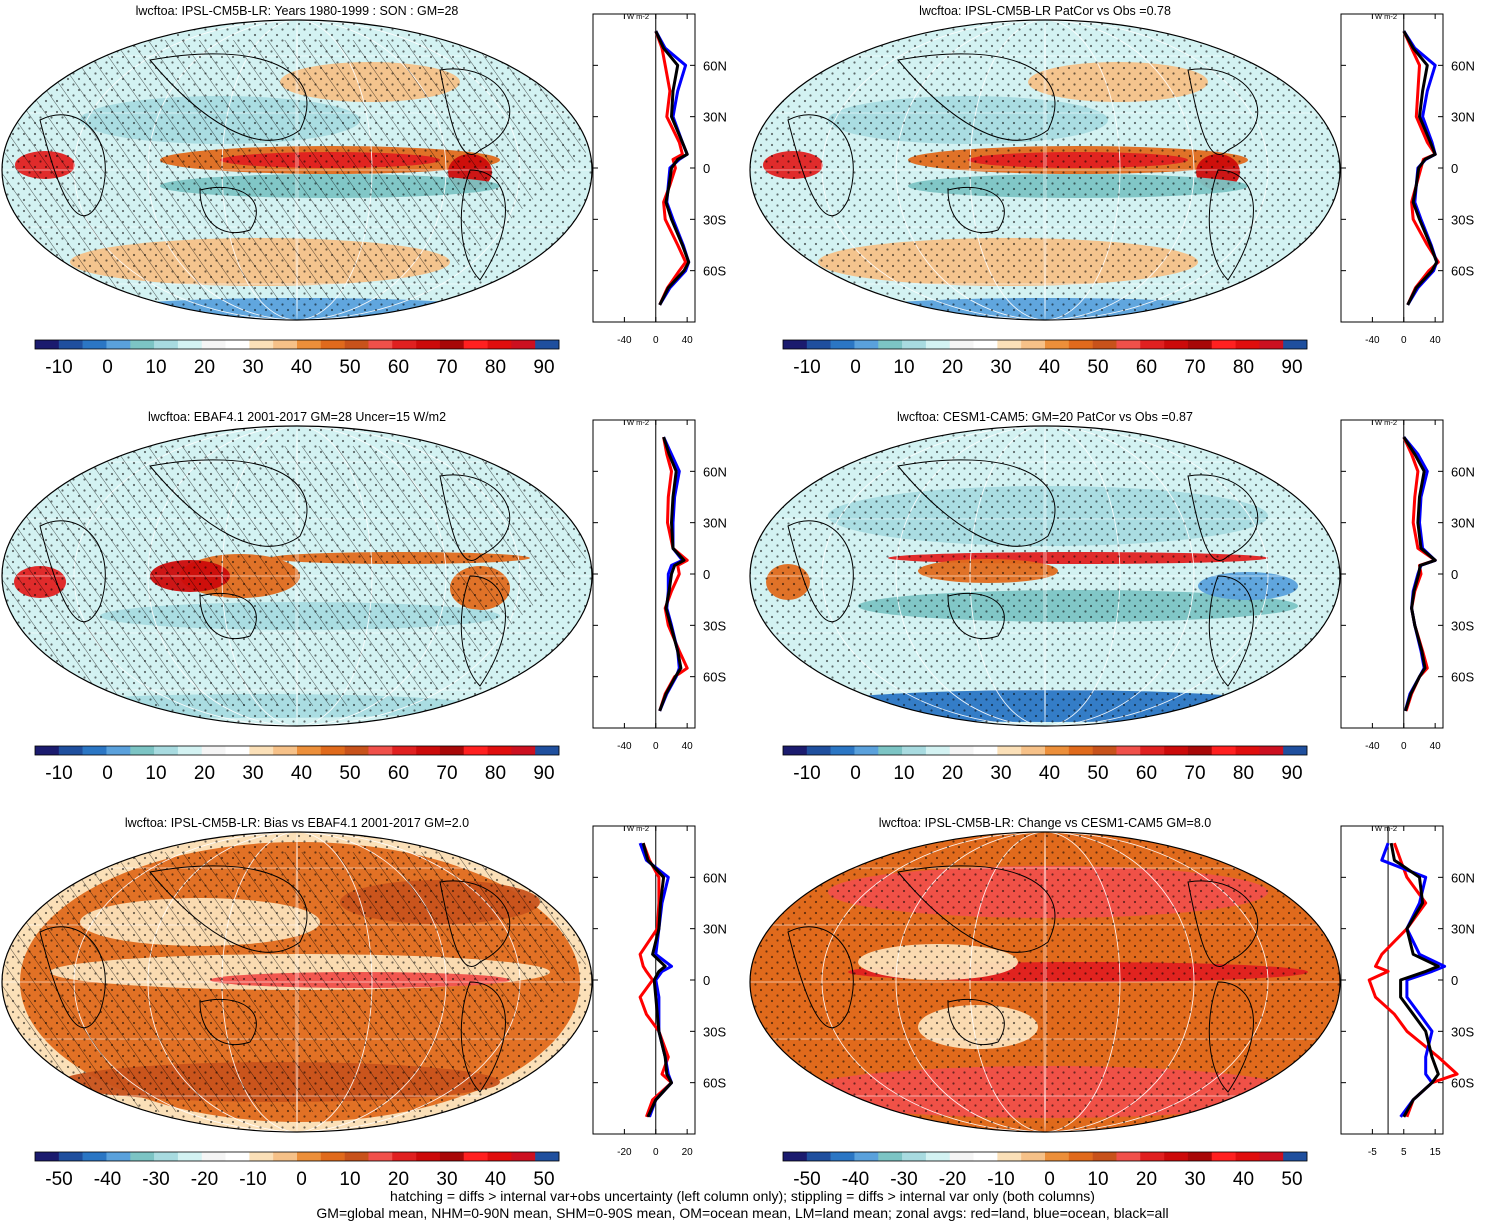 This screenshot has height=1222, width=1485. What do you see at coordinates (1049, 1179) in the screenshot?
I see `colorbar-tick-label: 0` at bounding box center [1049, 1179].